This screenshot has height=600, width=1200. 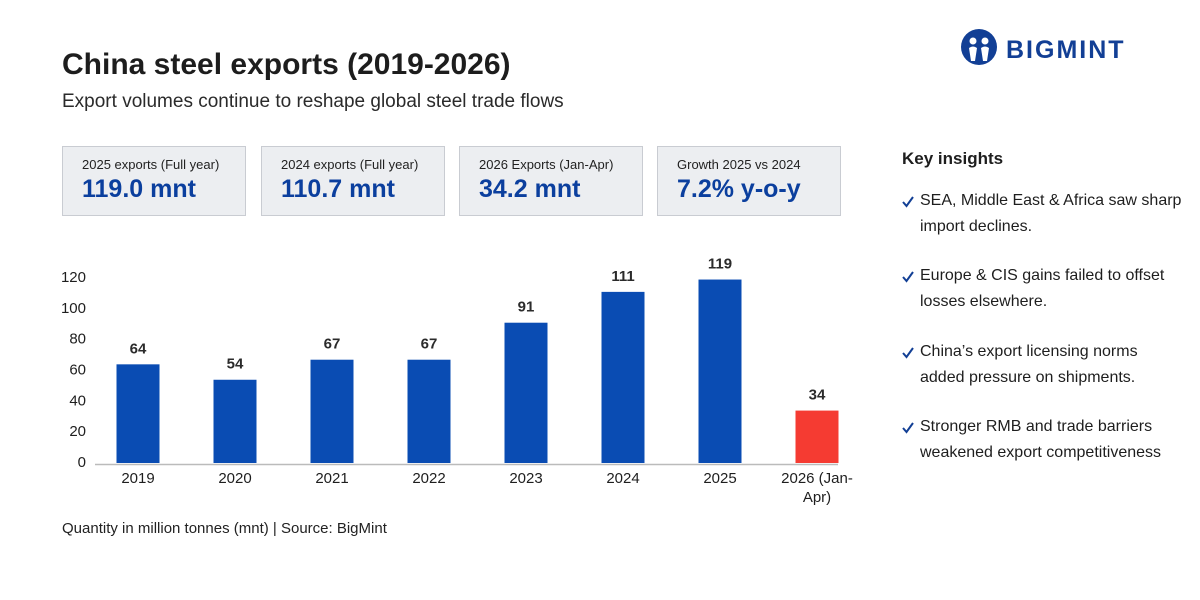 I want to click on kpi-value: 7.2% y-o-y, so click(x=739, y=189).